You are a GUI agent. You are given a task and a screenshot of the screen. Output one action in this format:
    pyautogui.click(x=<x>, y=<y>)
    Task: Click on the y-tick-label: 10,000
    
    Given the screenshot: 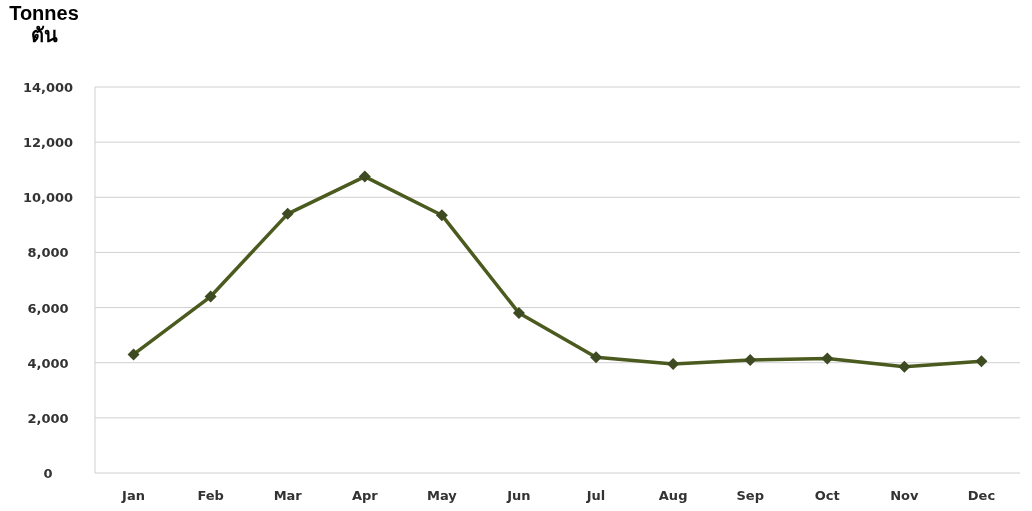 What is the action you would take?
    pyautogui.click(x=48, y=198)
    